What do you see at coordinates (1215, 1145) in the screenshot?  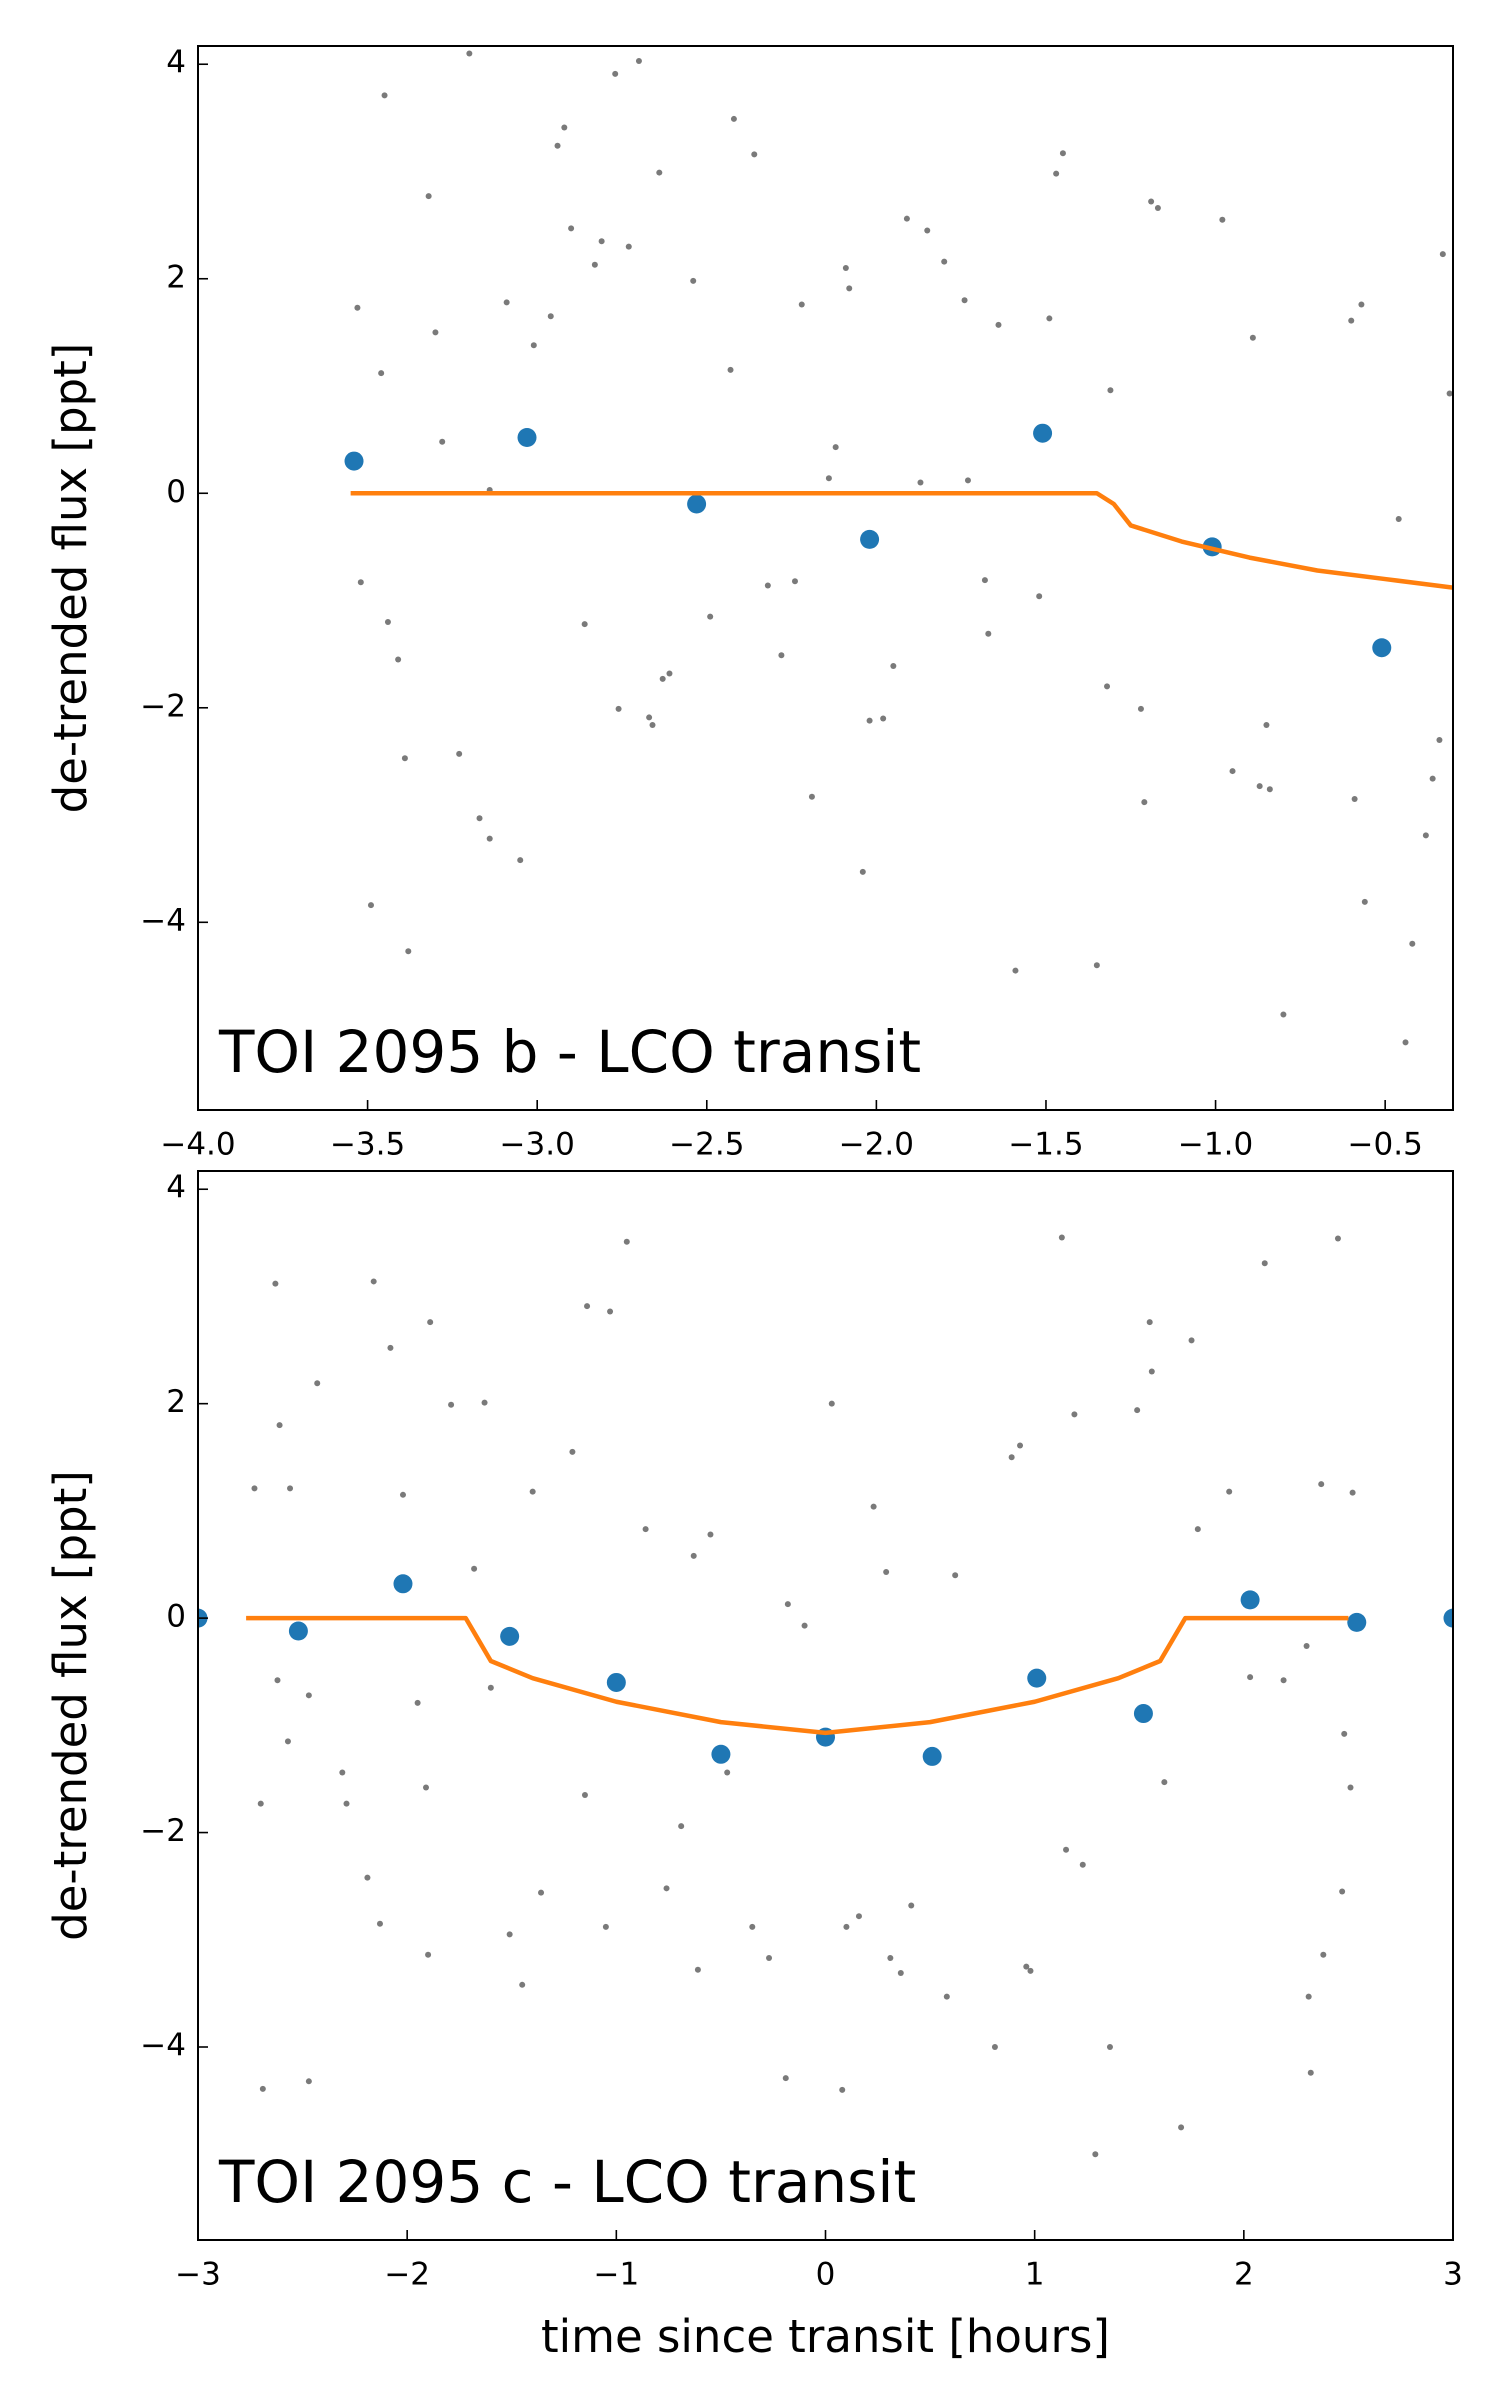 I see `x-tick-label: −1.0` at bounding box center [1215, 1145].